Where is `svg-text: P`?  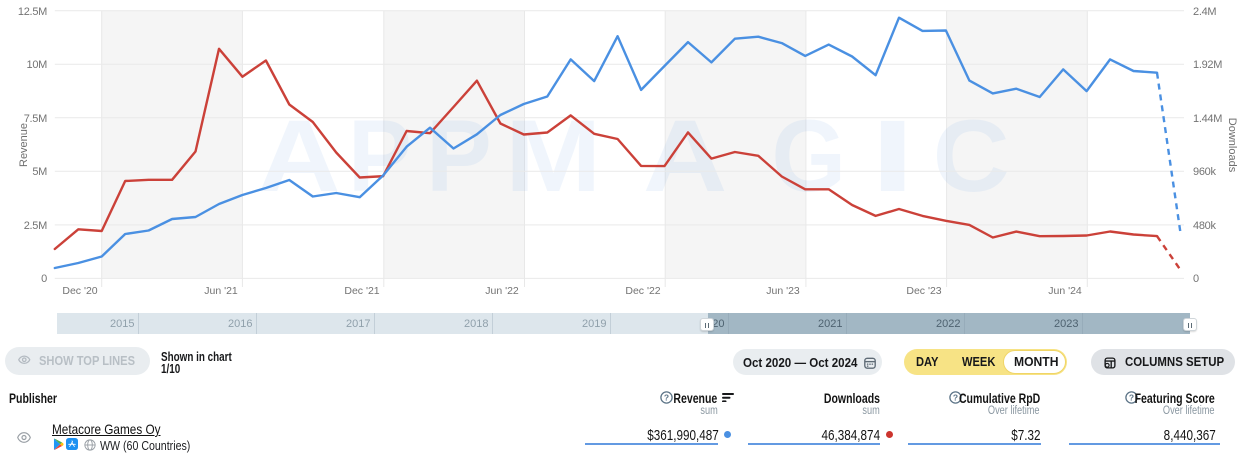
svg-text: P is located at coordinates (459, 156).